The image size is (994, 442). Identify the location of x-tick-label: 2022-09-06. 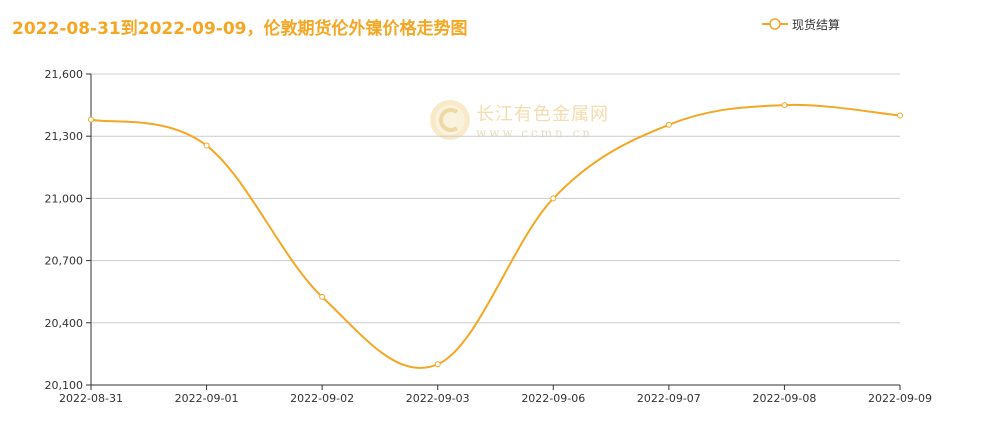
(553, 398).